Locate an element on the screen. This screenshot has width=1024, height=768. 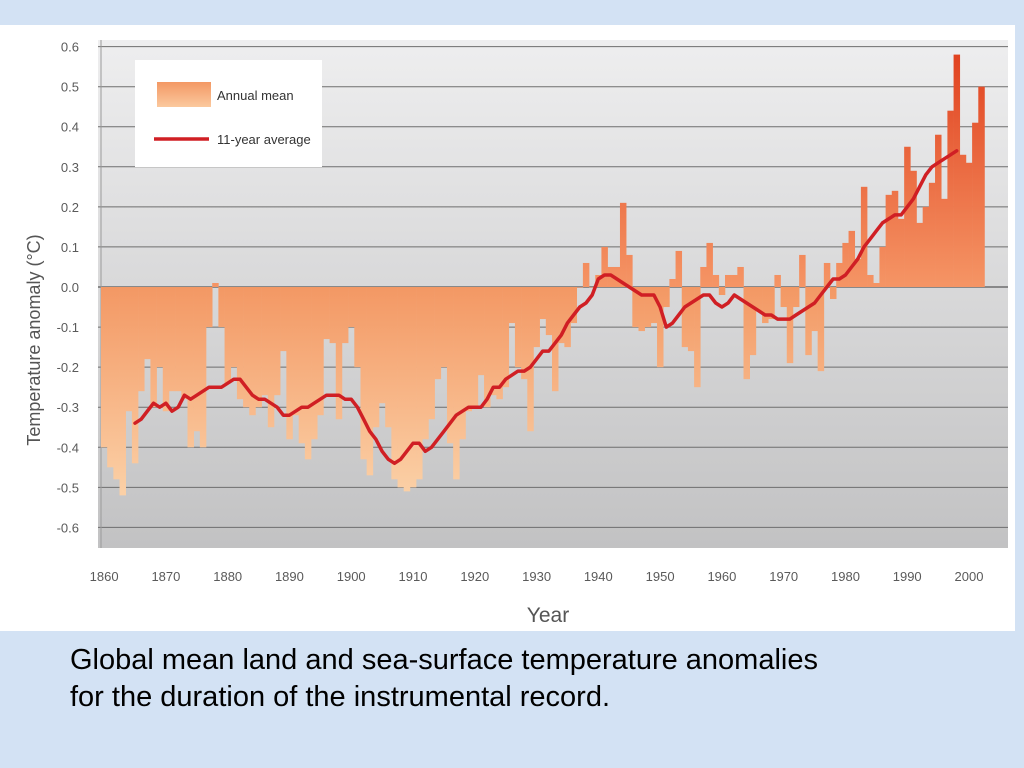
bar-1970 is located at coordinates (784, 297).